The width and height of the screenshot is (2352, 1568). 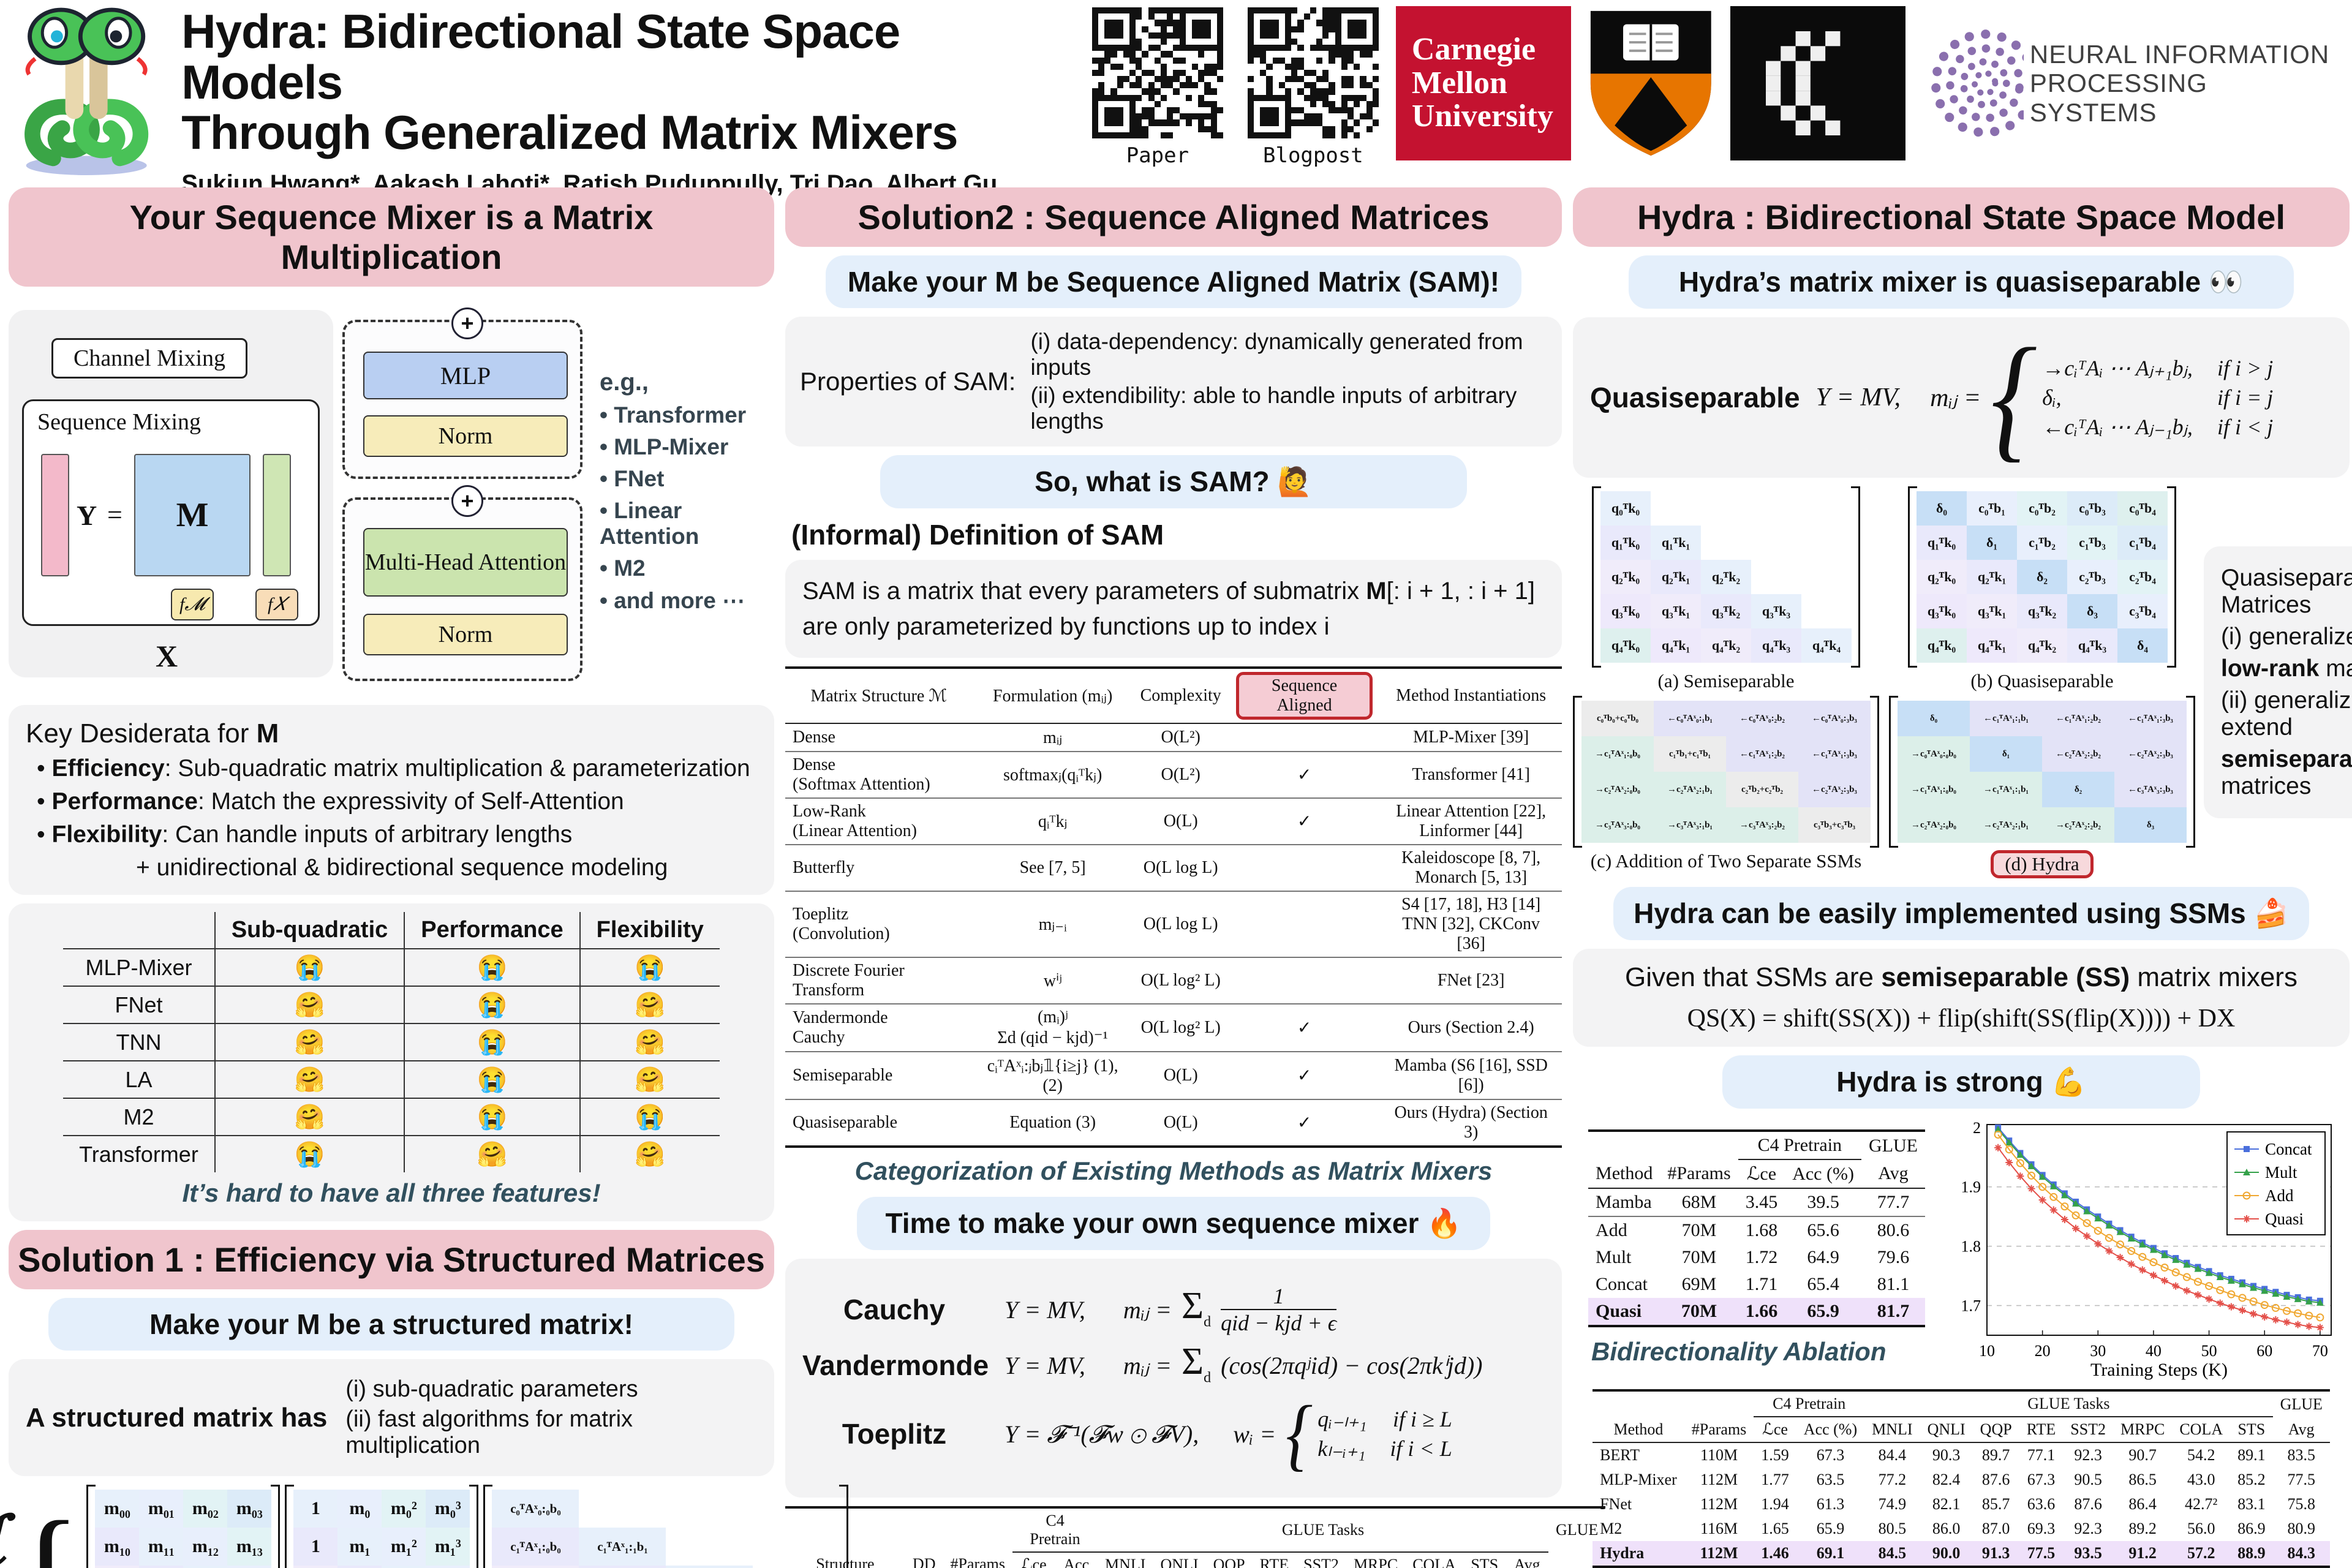 I want to click on table-cell: Low-Rank (Linear Attention), so click(x=879, y=821).